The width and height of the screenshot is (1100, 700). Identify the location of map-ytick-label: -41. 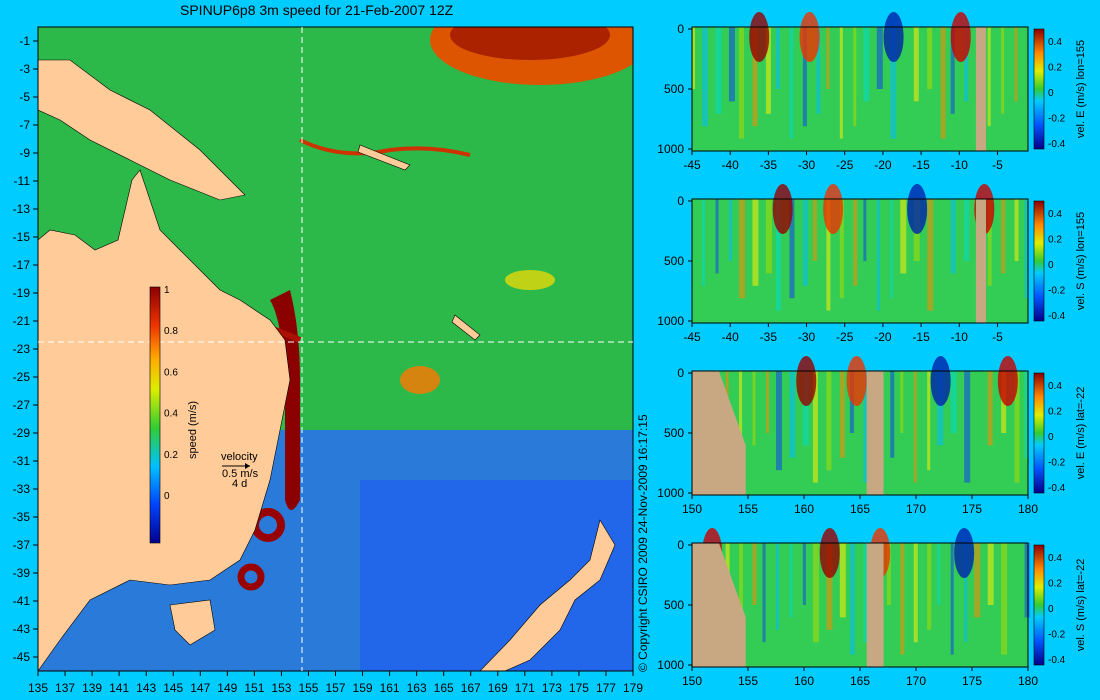
(22, 601).